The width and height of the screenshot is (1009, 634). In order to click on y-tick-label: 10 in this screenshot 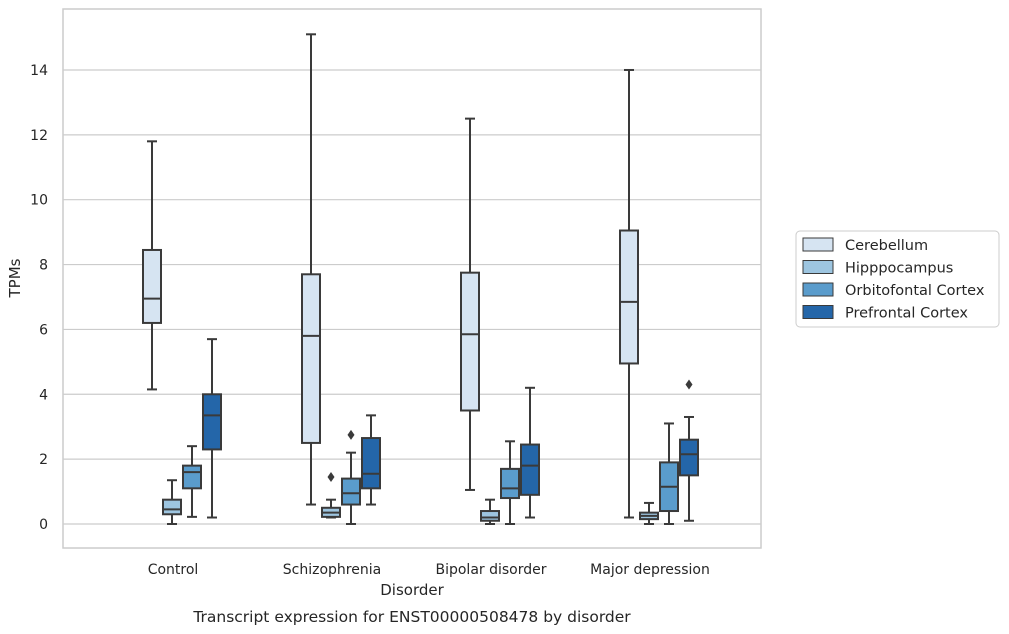, I will do `click(39, 201)`.